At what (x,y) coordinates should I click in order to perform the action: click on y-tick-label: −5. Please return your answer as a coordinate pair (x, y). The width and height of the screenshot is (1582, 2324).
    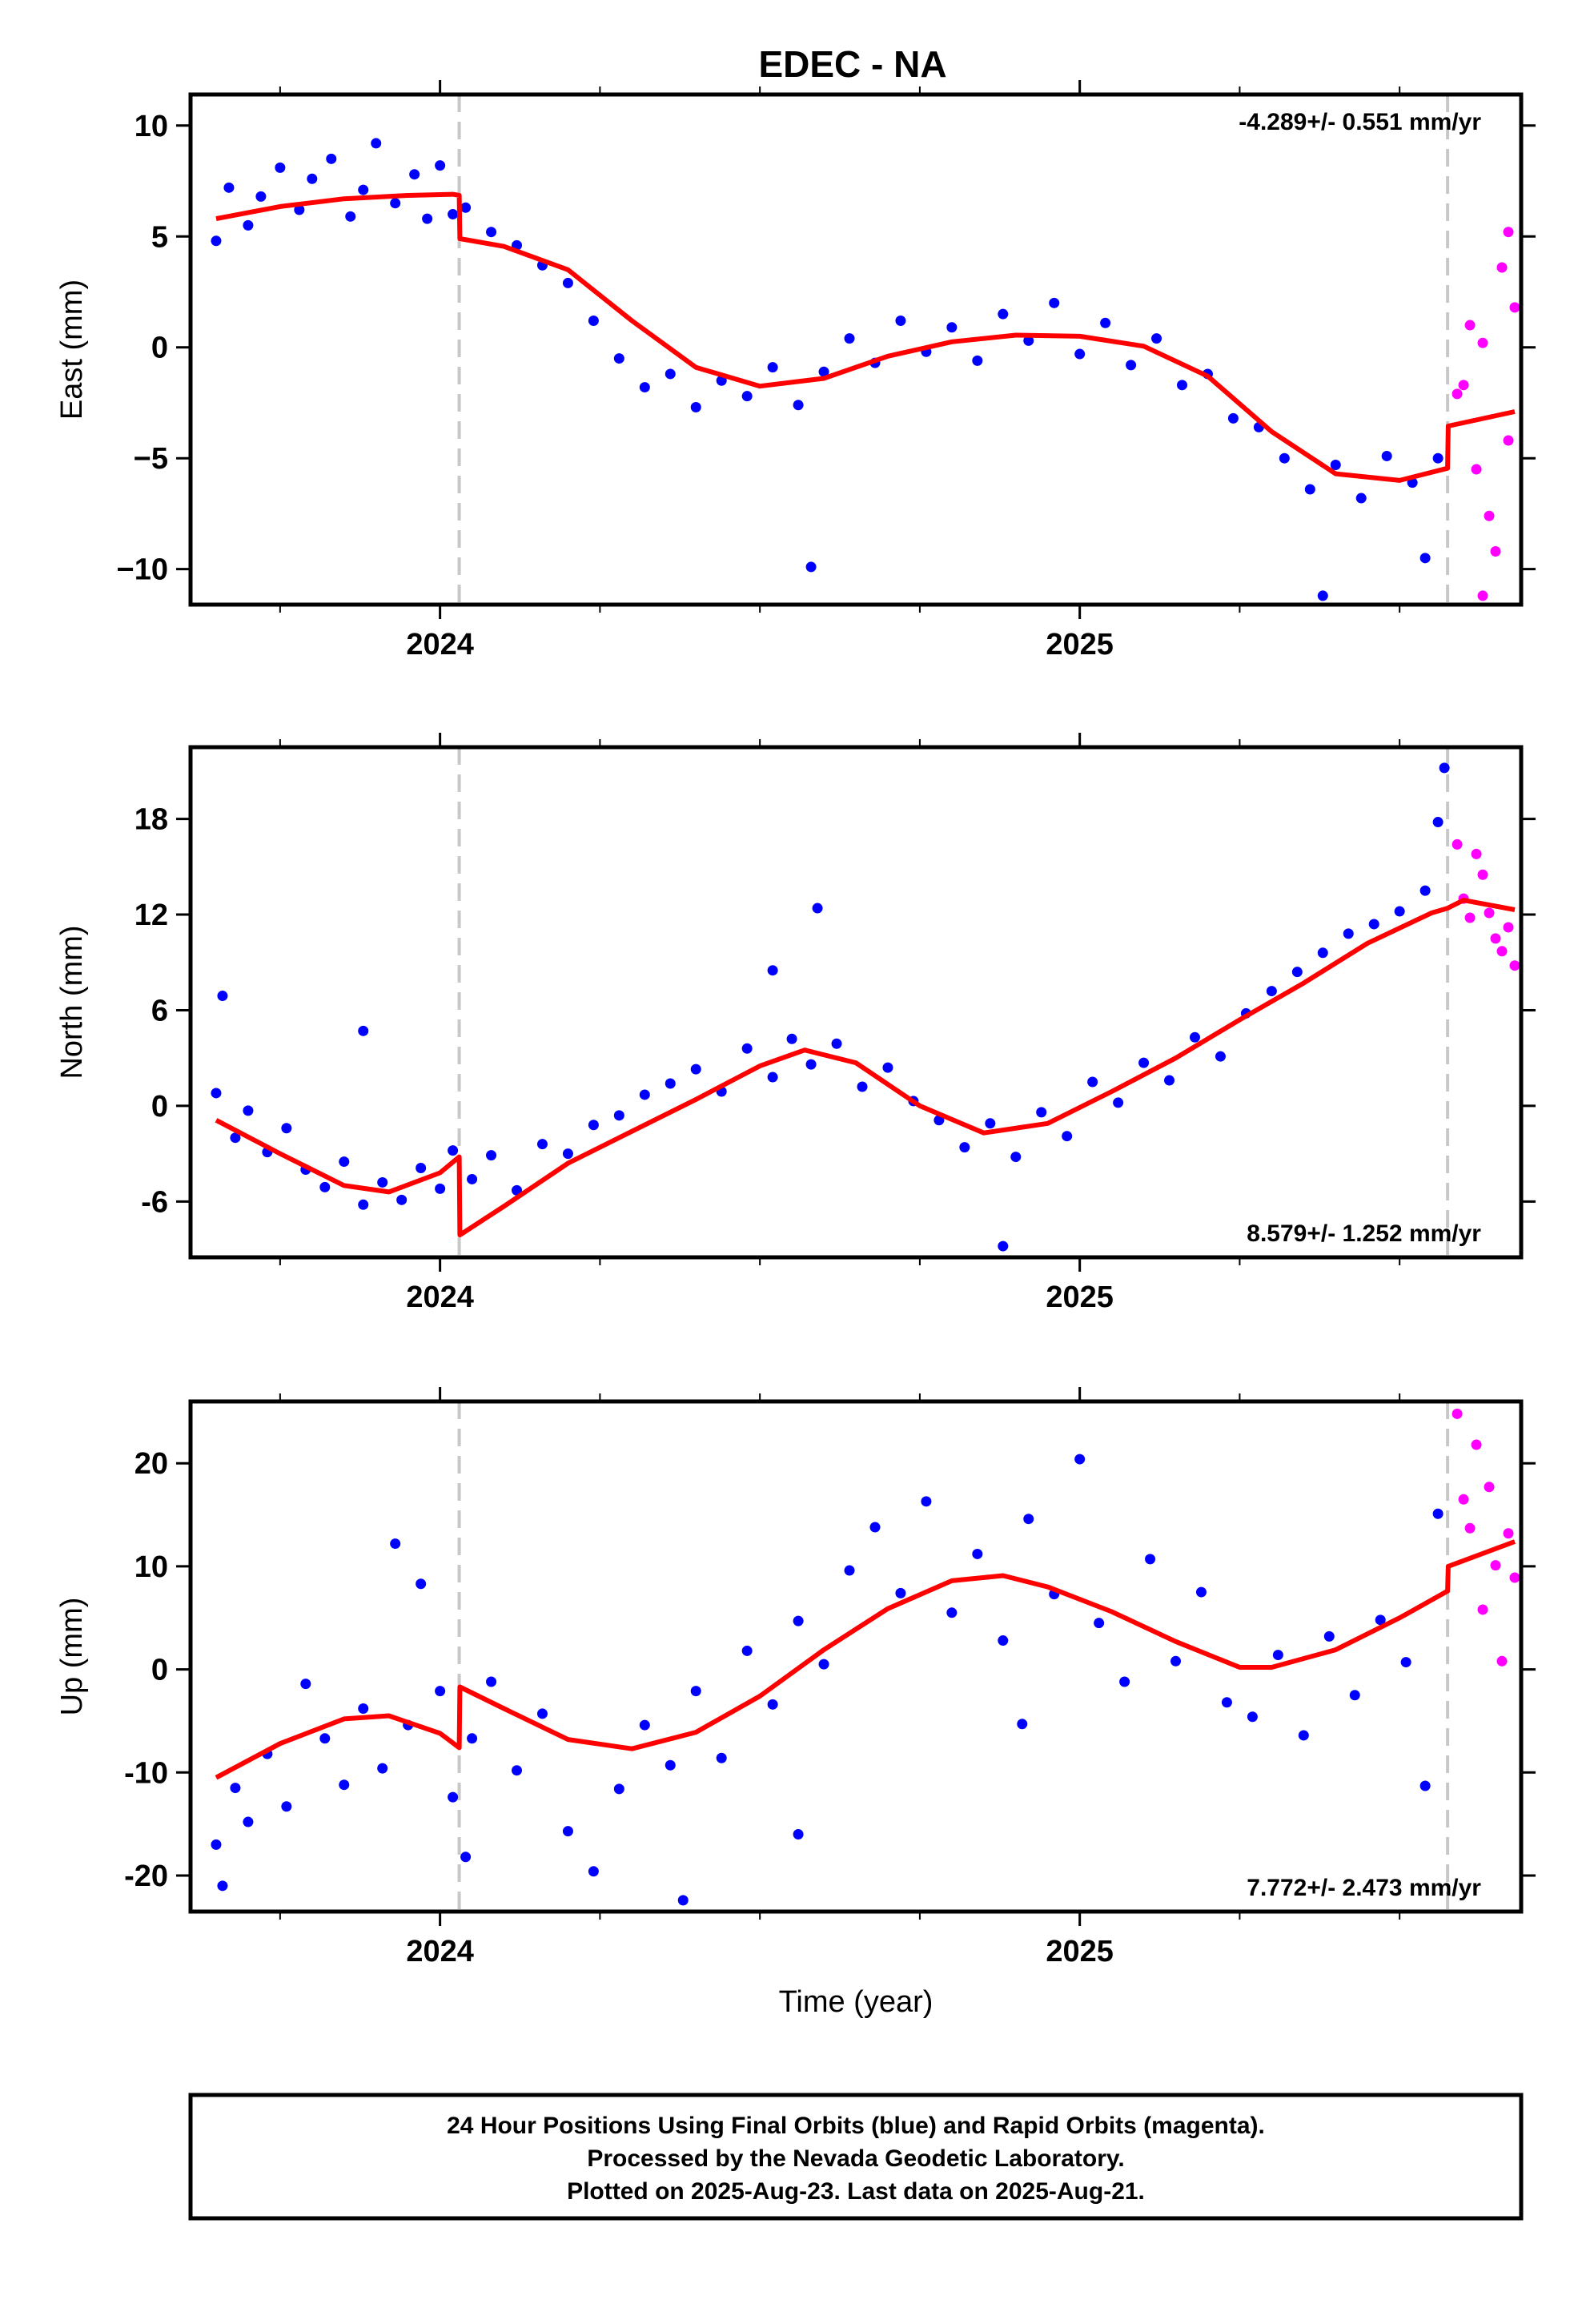
    Looking at the image, I should click on (151, 459).